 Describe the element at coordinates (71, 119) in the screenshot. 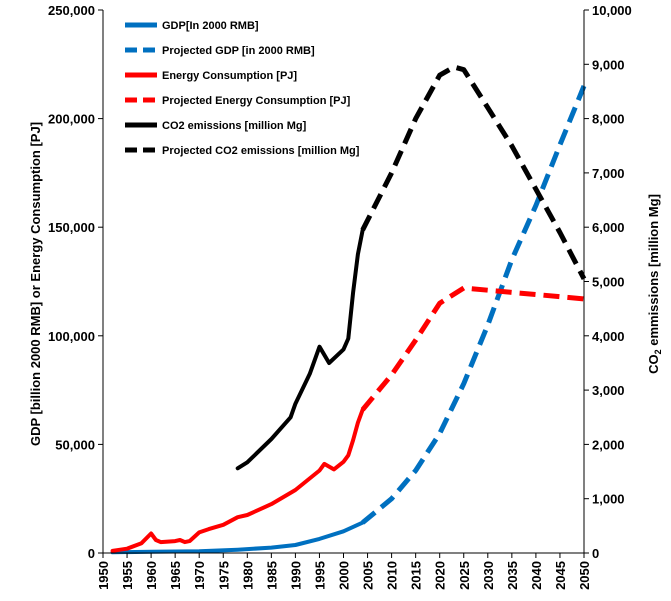

I see `left-tick-label: 200,000` at that location.